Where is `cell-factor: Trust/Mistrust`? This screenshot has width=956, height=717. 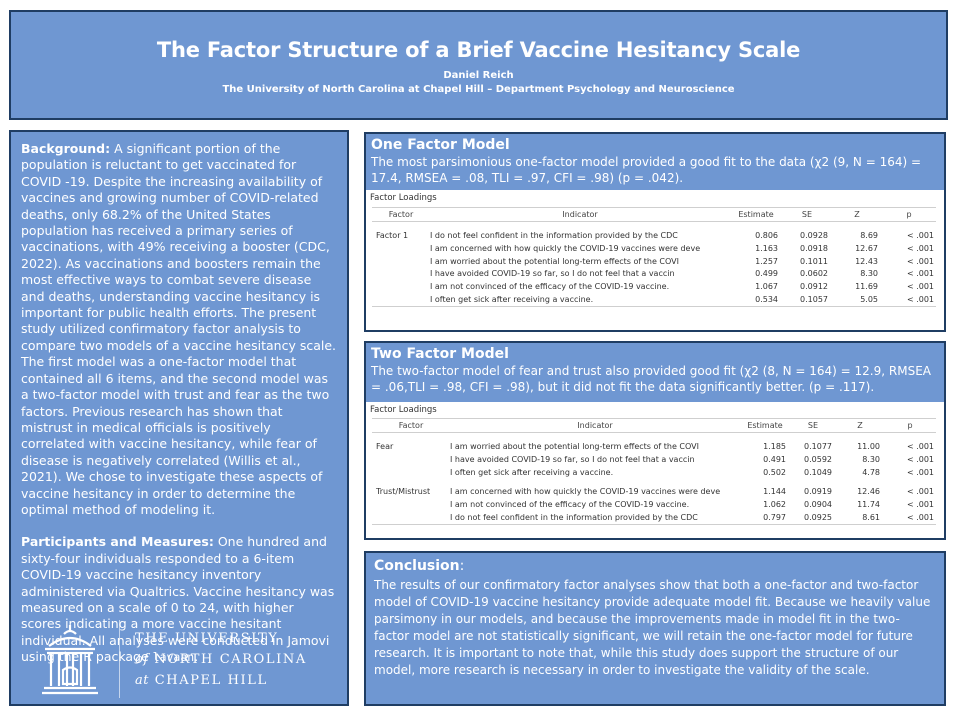 cell-factor: Trust/Mistrust is located at coordinates (403, 492).